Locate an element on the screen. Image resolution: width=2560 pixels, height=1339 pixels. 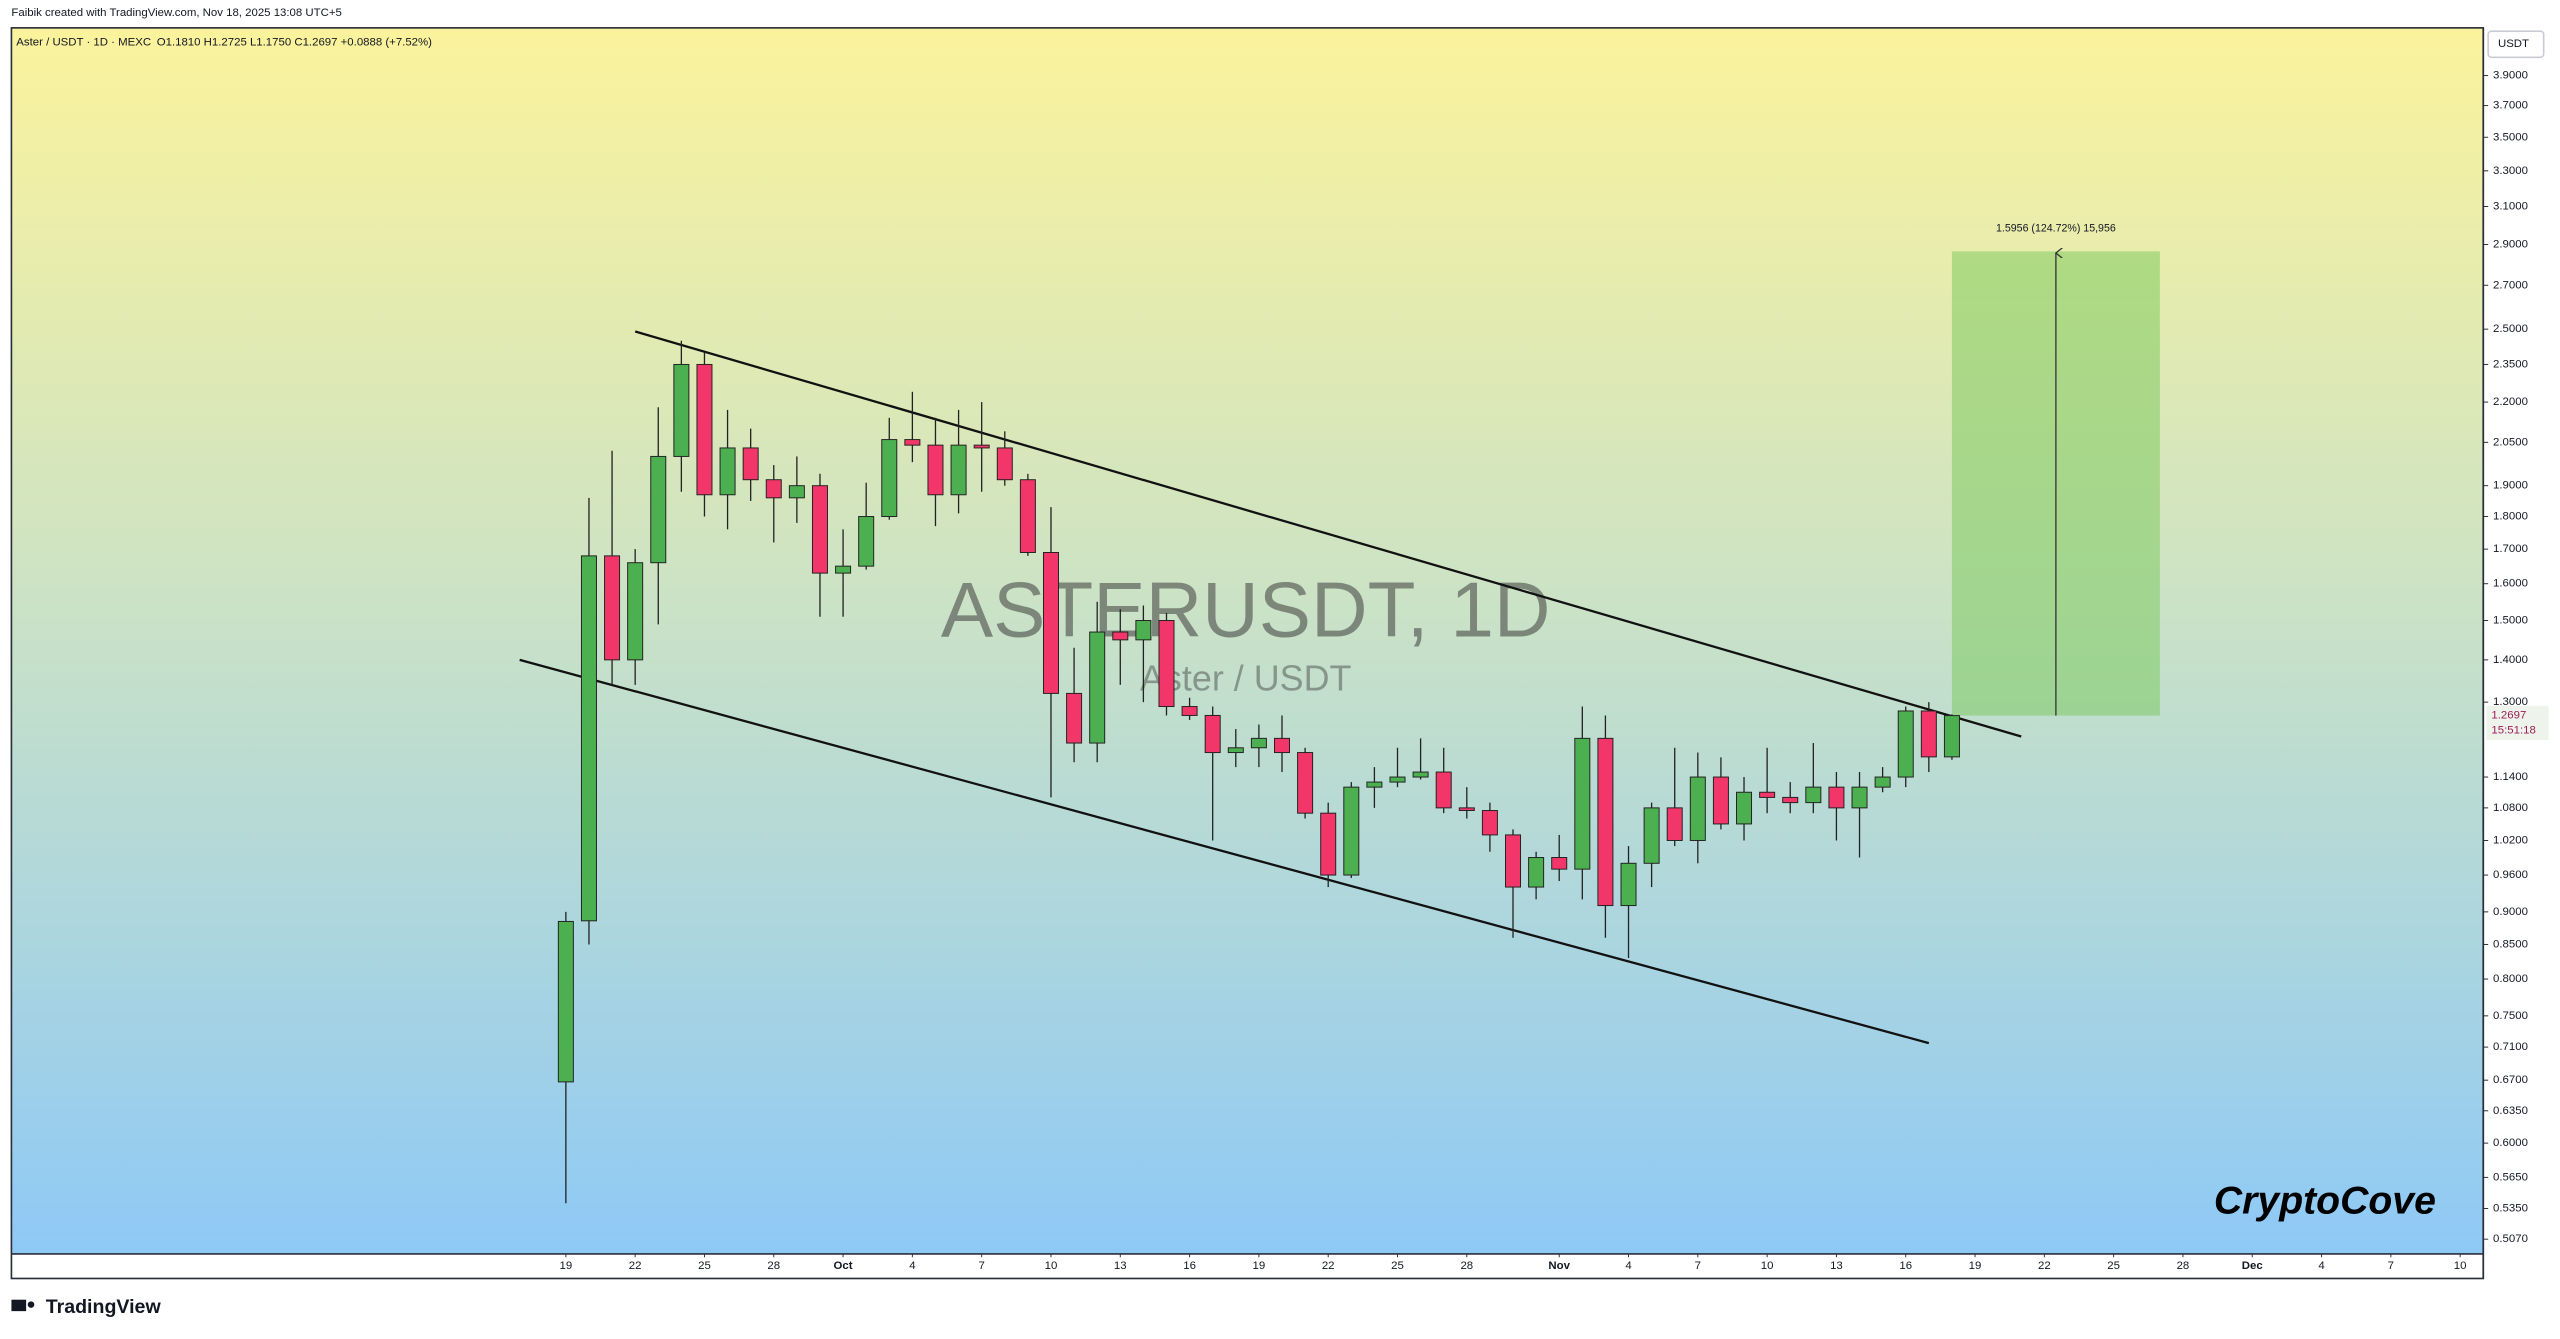
y-tick-label: 3.7000 is located at coordinates (2510, 106).